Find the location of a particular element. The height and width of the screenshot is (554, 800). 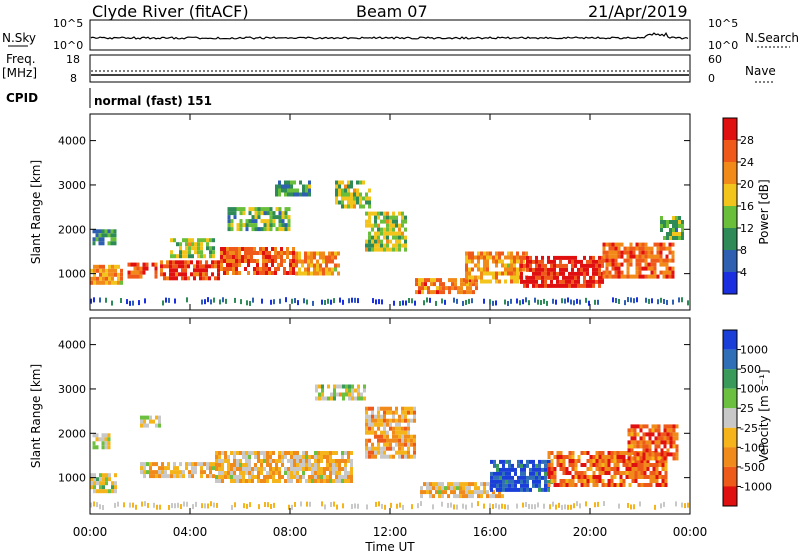

power-colorbar-tick-label: 8 is located at coordinates (743, 250).